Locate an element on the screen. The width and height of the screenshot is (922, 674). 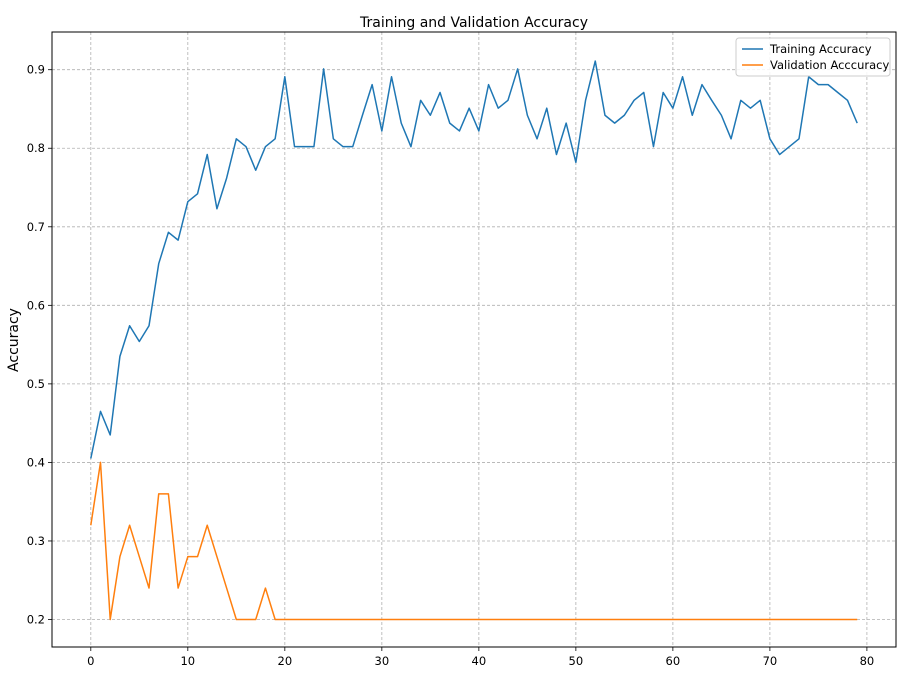
y-tick-label: 0.7 is located at coordinates (36, 227).